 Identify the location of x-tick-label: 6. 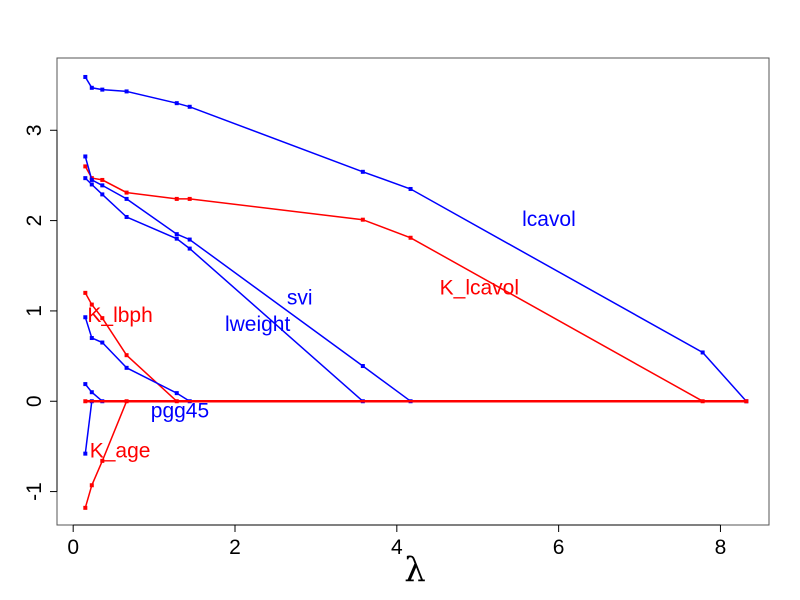
(559, 547).